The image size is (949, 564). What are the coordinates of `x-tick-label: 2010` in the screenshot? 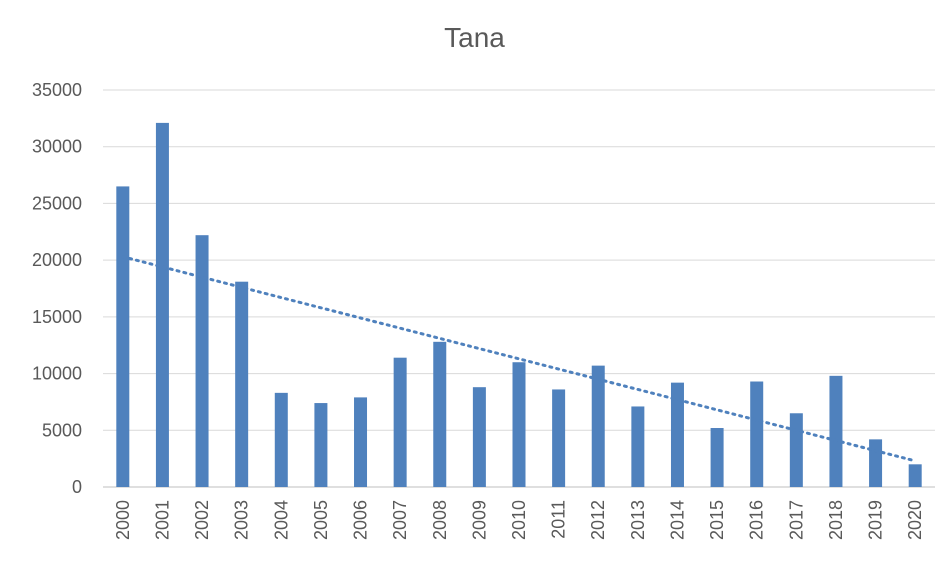 It's located at (519, 520).